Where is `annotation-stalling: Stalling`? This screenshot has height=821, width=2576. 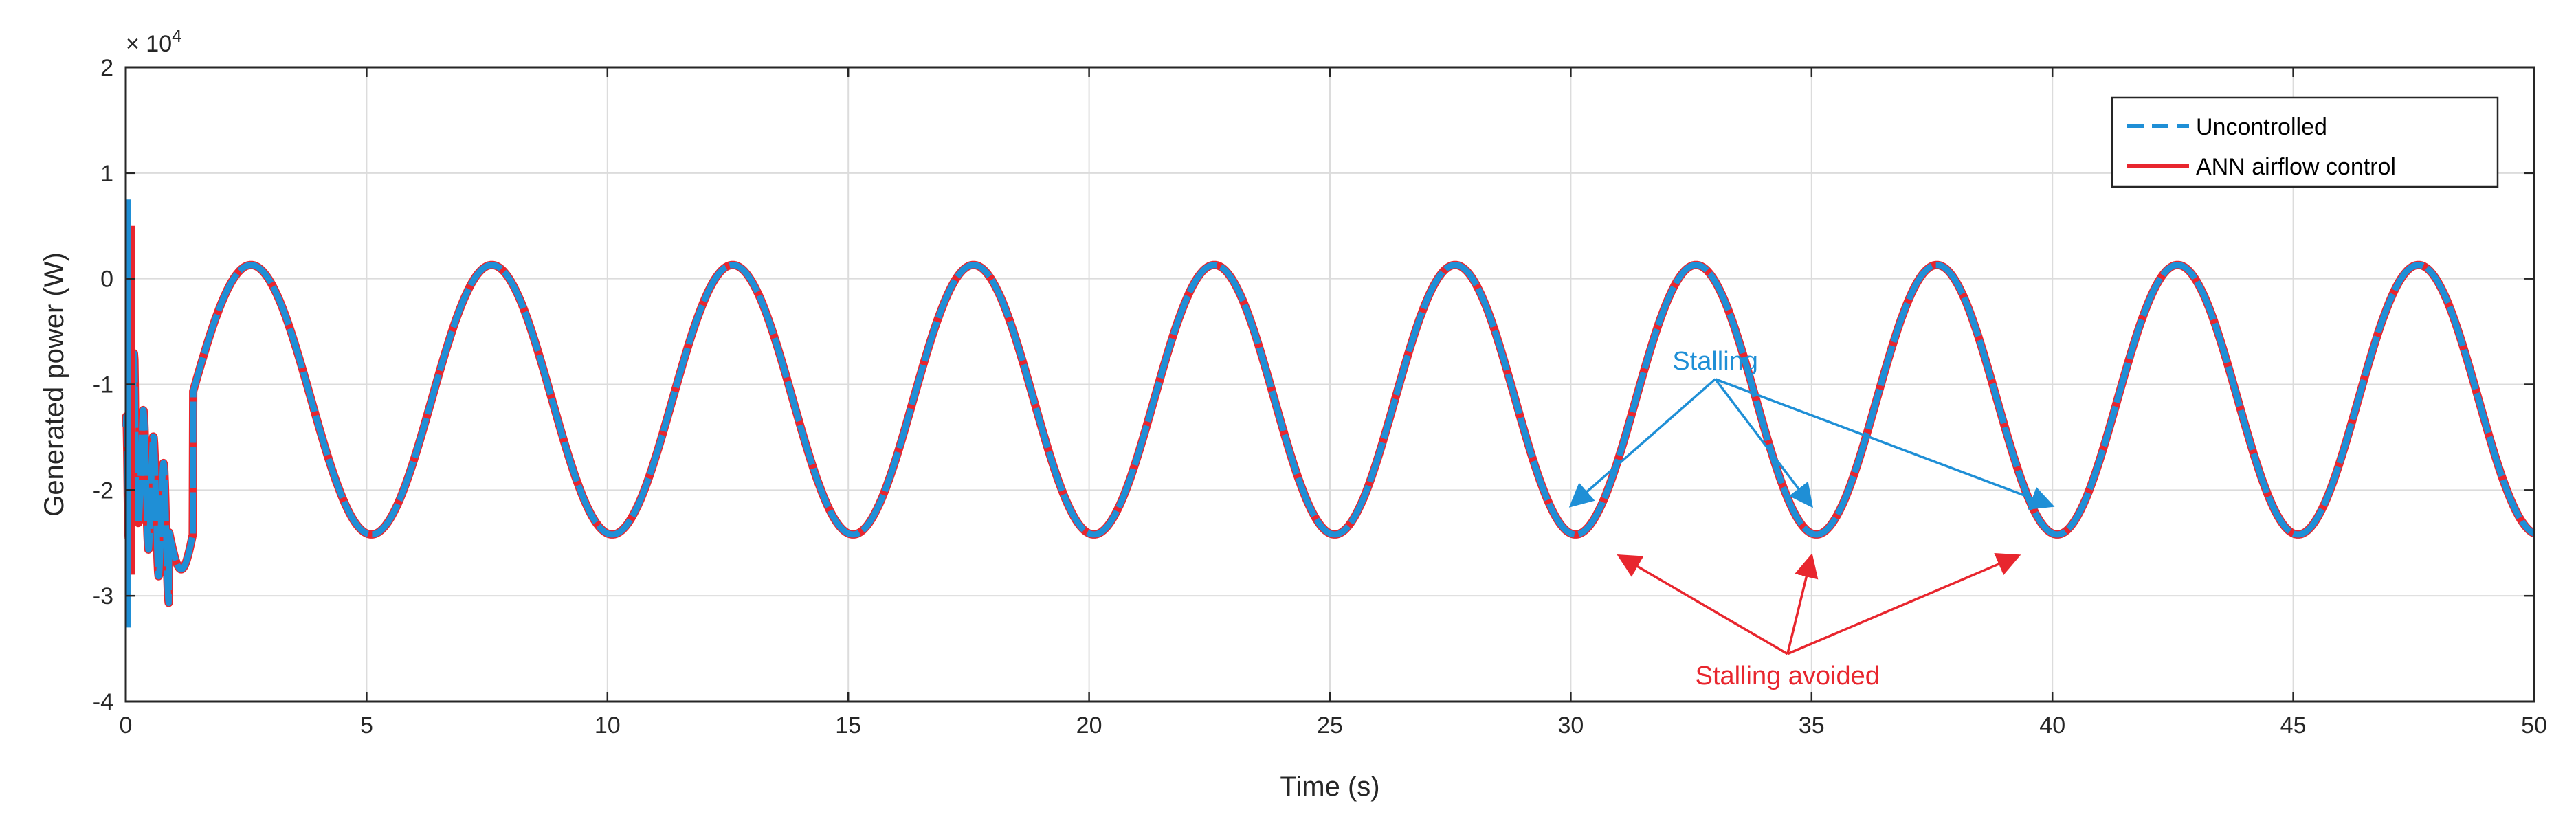 annotation-stalling: Stalling is located at coordinates (1715, 361).